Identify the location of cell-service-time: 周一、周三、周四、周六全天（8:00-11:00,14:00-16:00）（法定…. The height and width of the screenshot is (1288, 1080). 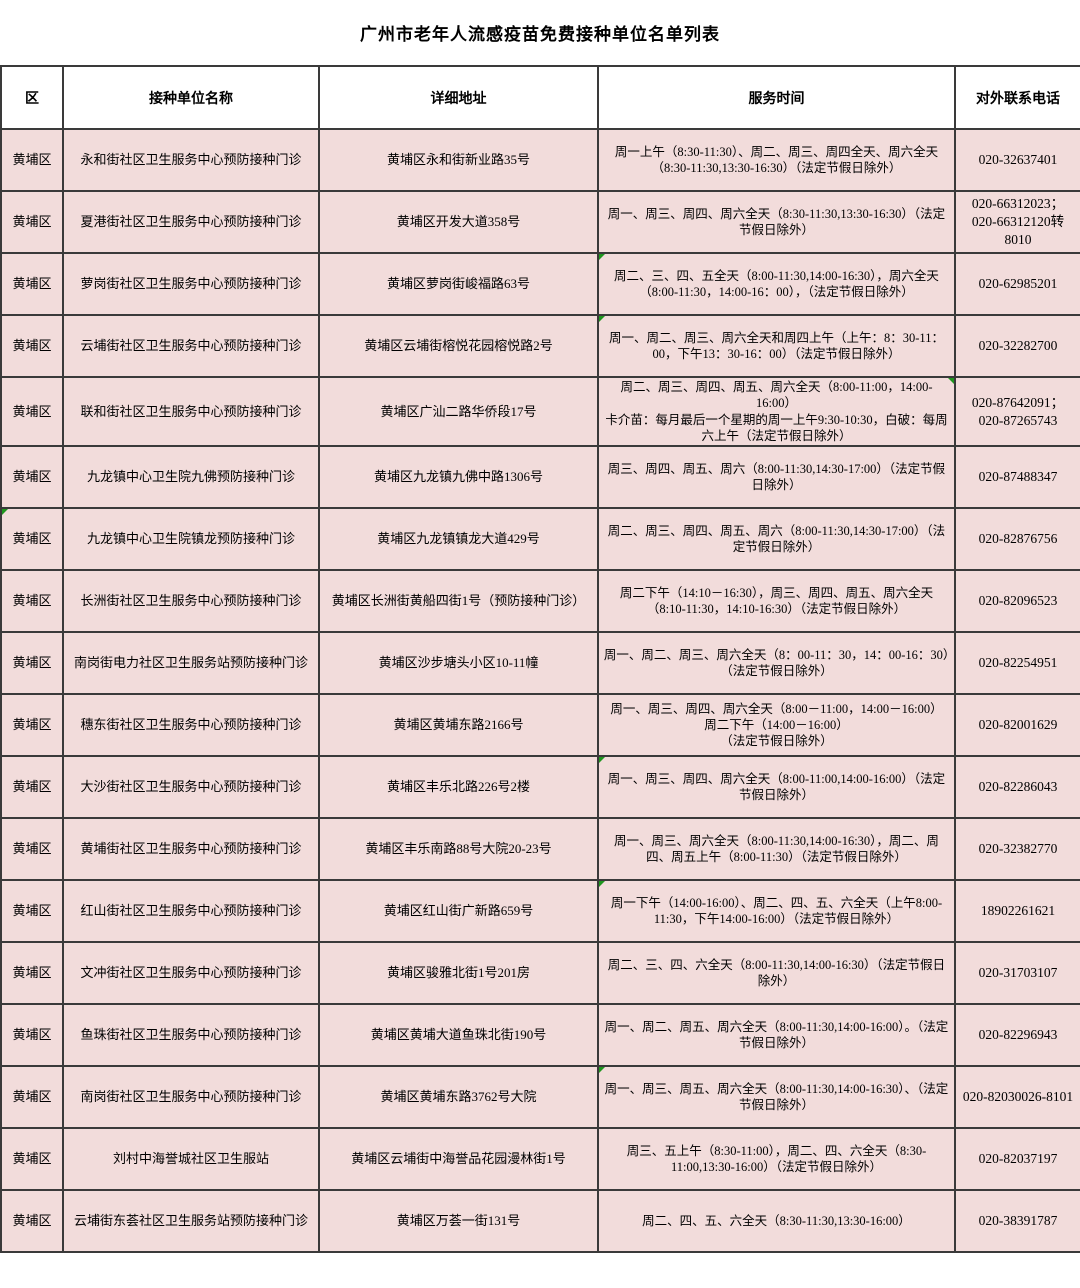
(776, 787).